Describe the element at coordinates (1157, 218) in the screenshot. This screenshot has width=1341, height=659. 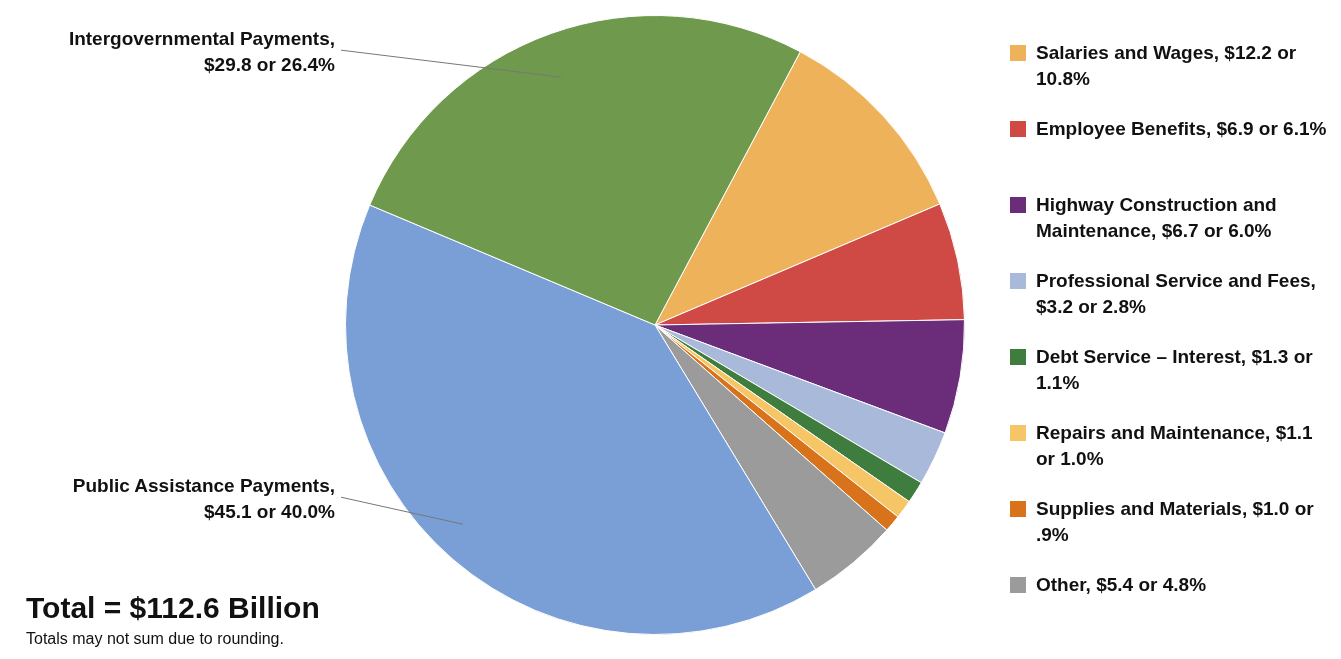
I see `legend-label: Highway Construction and Maintenance, $6.7 or 6.0%` at that location.